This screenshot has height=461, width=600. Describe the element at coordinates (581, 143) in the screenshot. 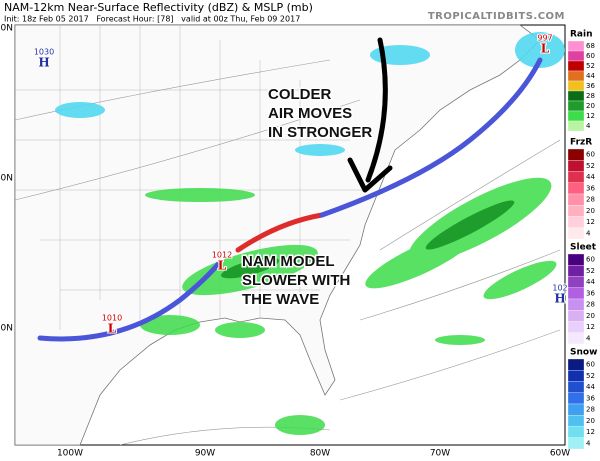

I see `legend-title: FrzR` at that location.